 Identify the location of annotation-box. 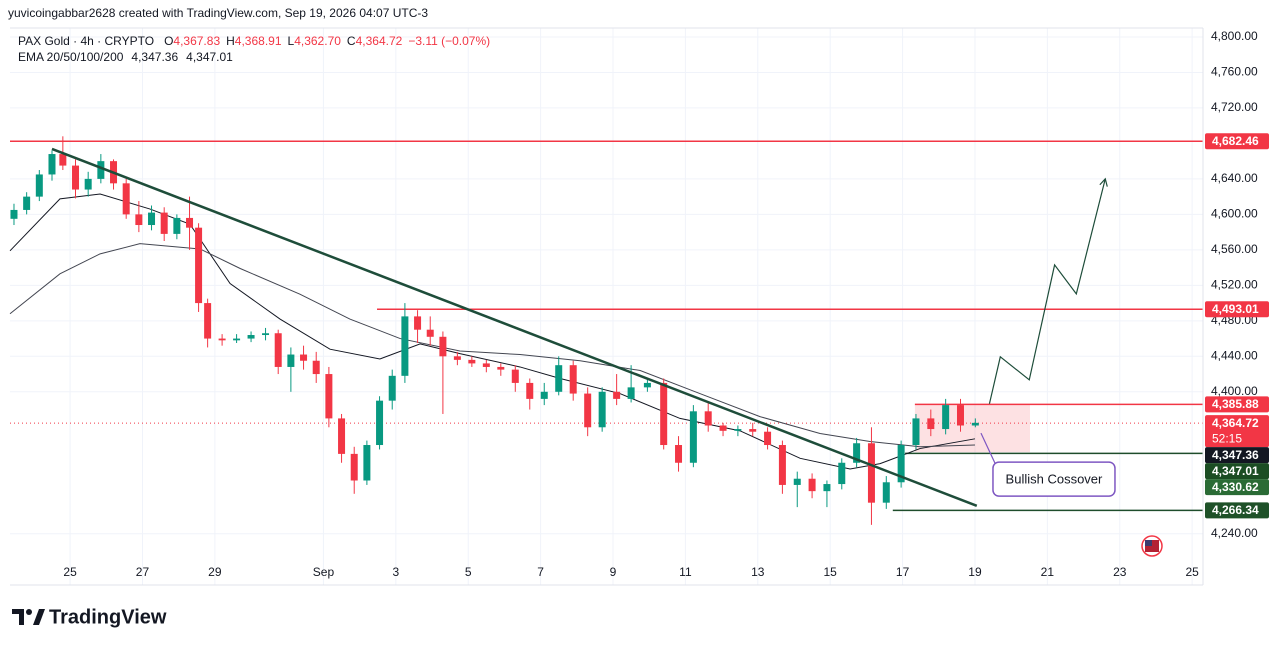
(1054, 479).